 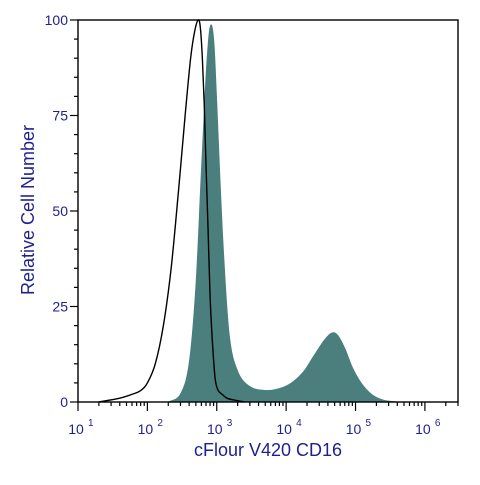 I want to click on x-axis-title: cFlour V420 CD16, so click(x=268, y=450).